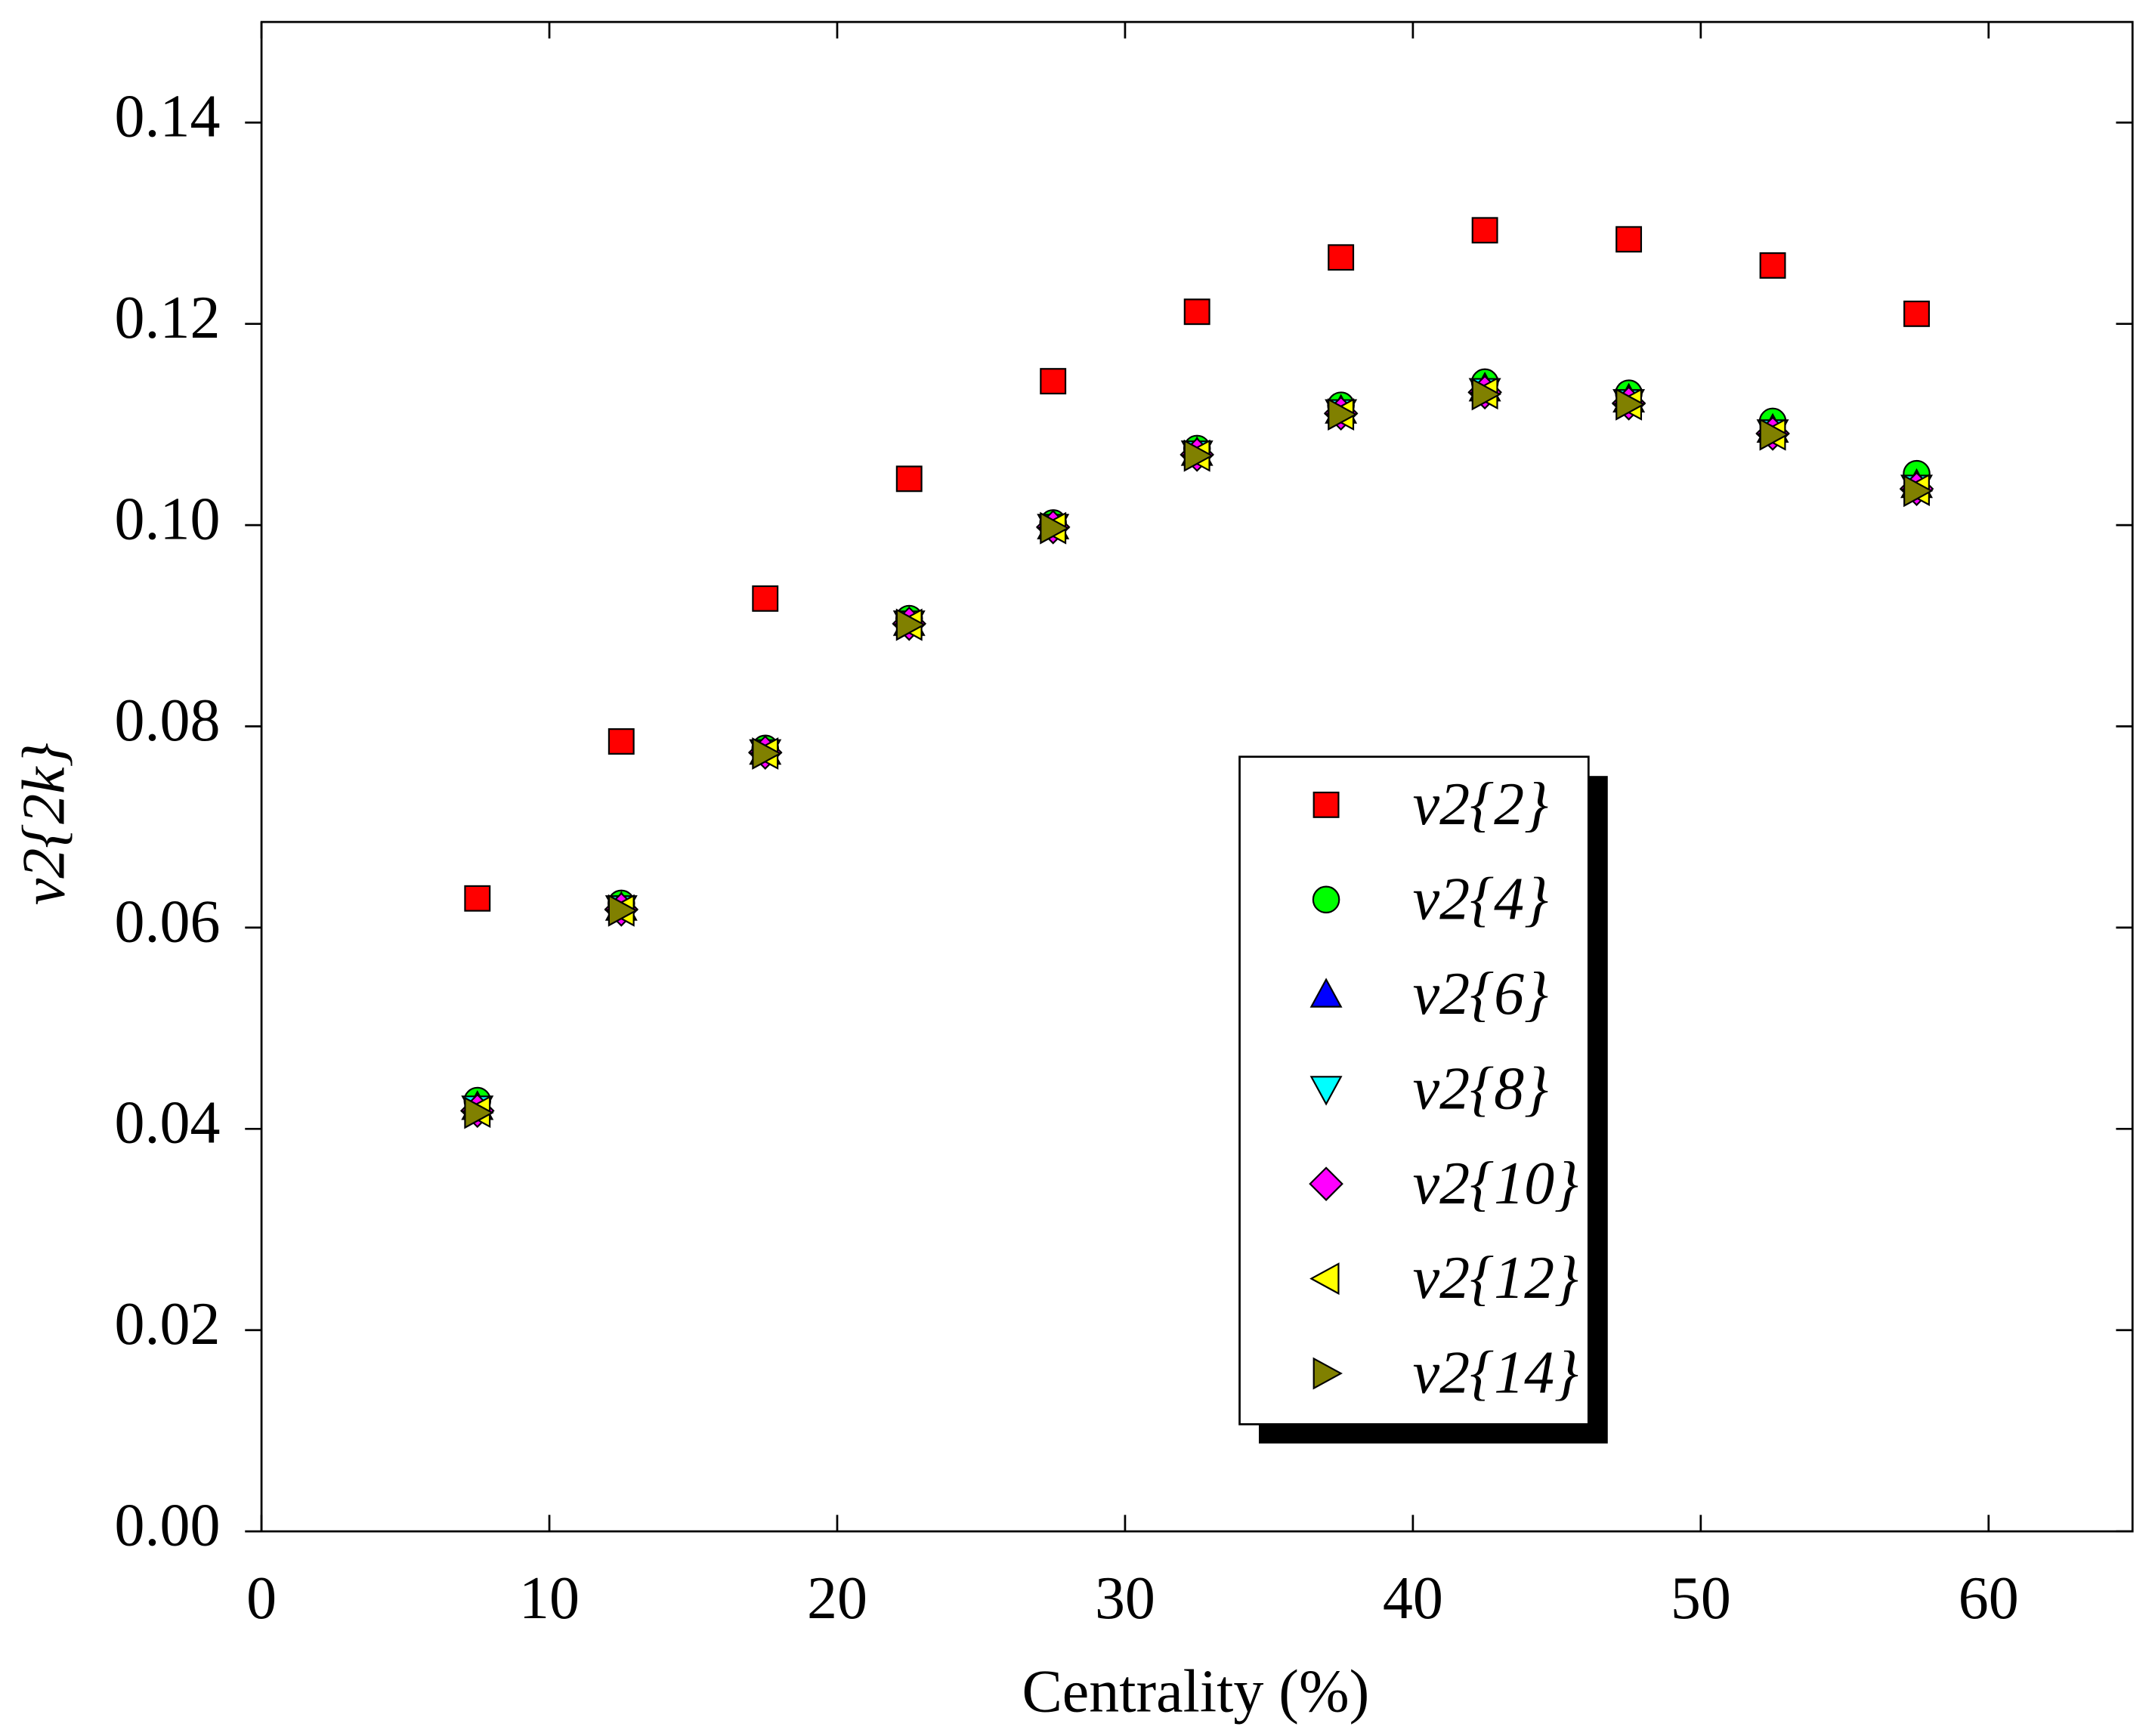 The image size is (2155, 1736). I want to click on x-axis-label: Centrality (%), so click(1195, 1691).